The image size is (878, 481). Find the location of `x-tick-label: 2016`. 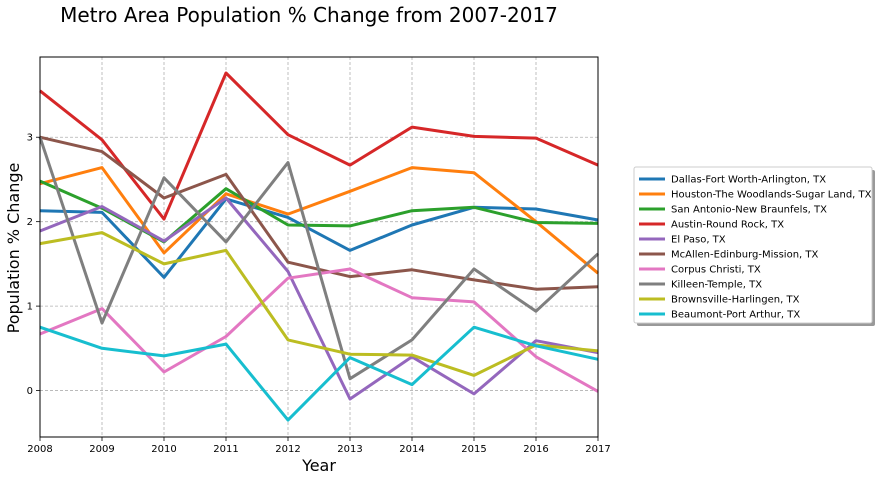

x-tick-label: 2016 is located at coordinates (535, 449).